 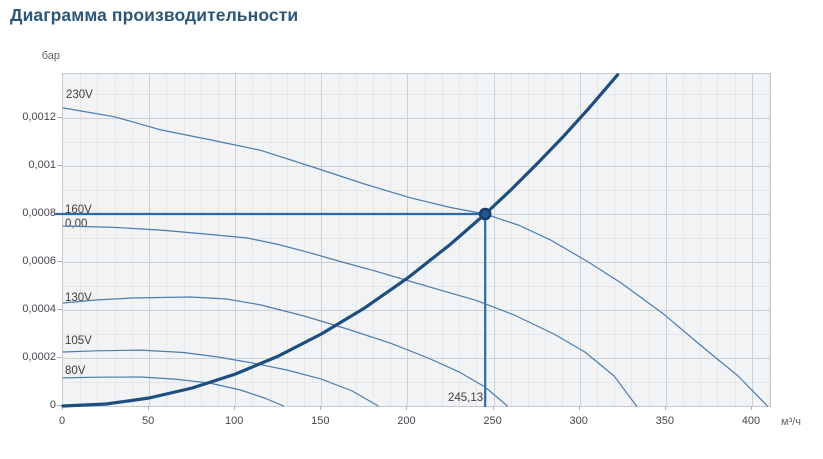 I want to click on x-tick-label: 350, so click(x=664, y=421).